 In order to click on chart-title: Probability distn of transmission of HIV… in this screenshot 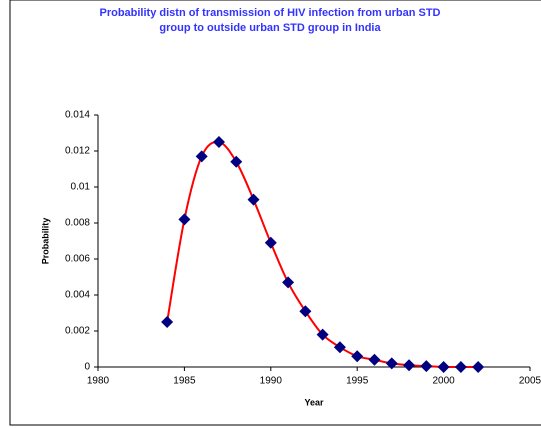, I will do `click(269, 13)`.